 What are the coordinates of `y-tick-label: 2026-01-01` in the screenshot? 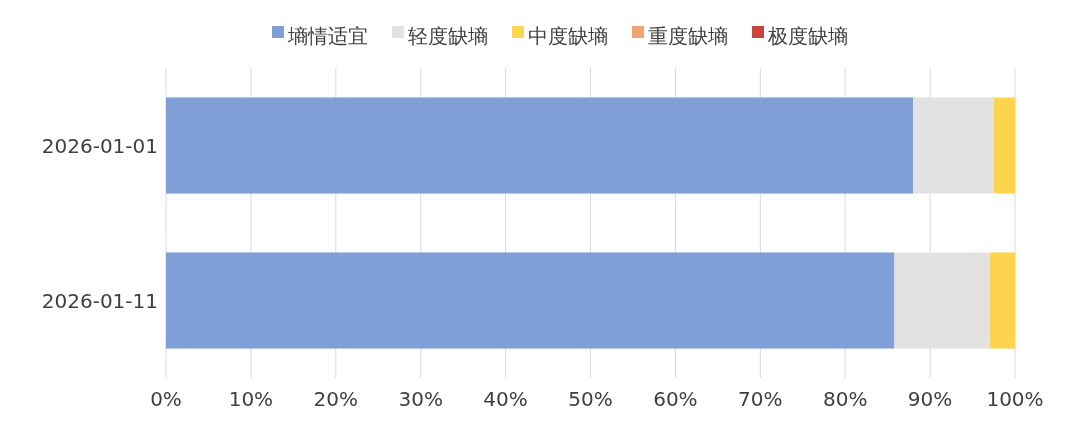 It's located at (99, 145).